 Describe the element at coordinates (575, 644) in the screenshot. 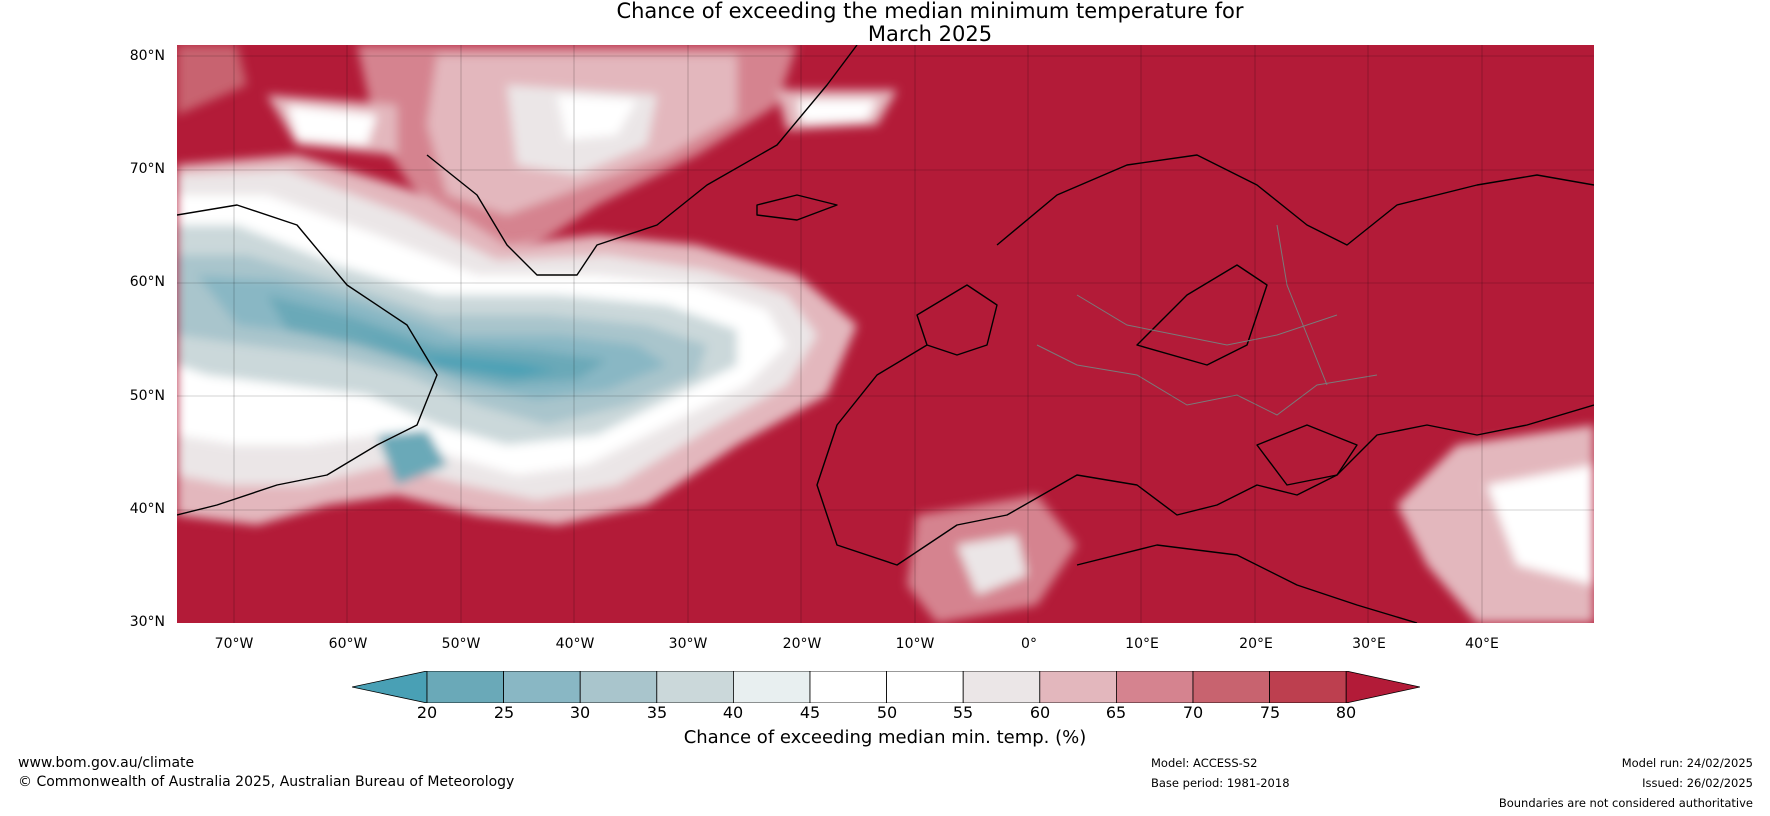

I see `lon-tick-40w: 40°W` at that location.